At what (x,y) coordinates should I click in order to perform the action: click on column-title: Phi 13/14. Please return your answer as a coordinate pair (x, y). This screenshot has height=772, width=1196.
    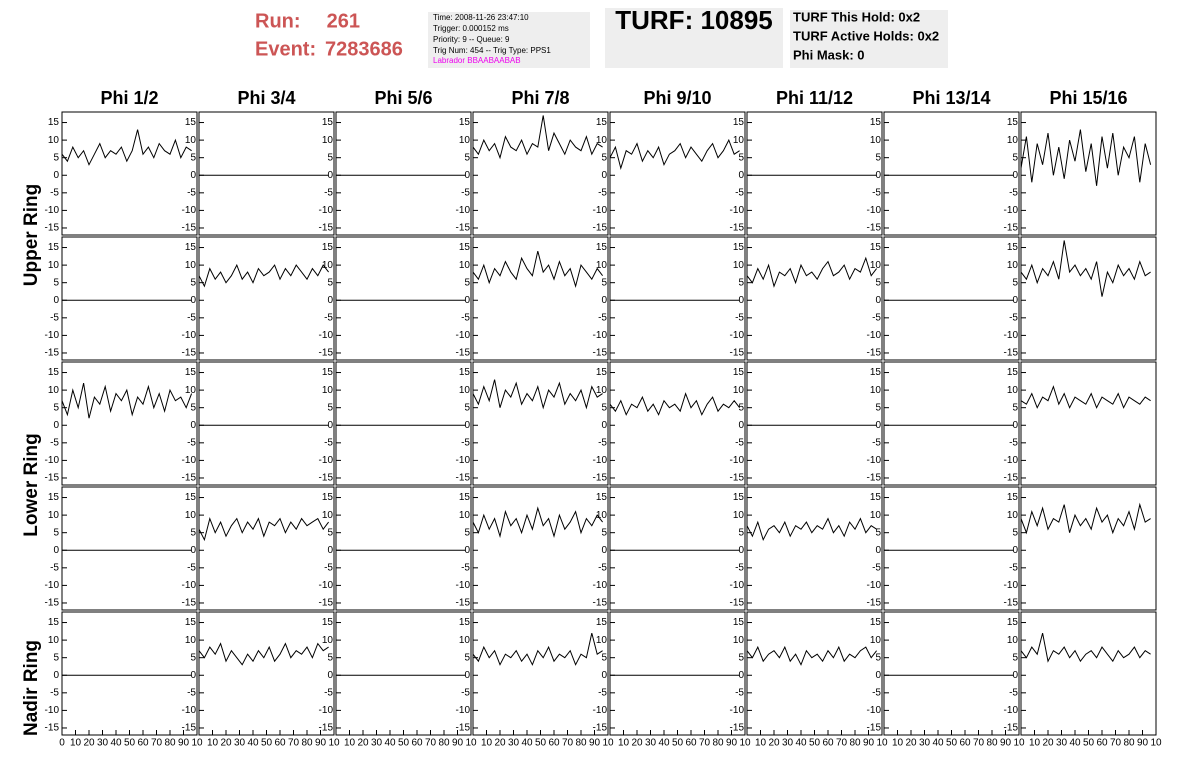
    Looking at the image, I should click on (951, 98).